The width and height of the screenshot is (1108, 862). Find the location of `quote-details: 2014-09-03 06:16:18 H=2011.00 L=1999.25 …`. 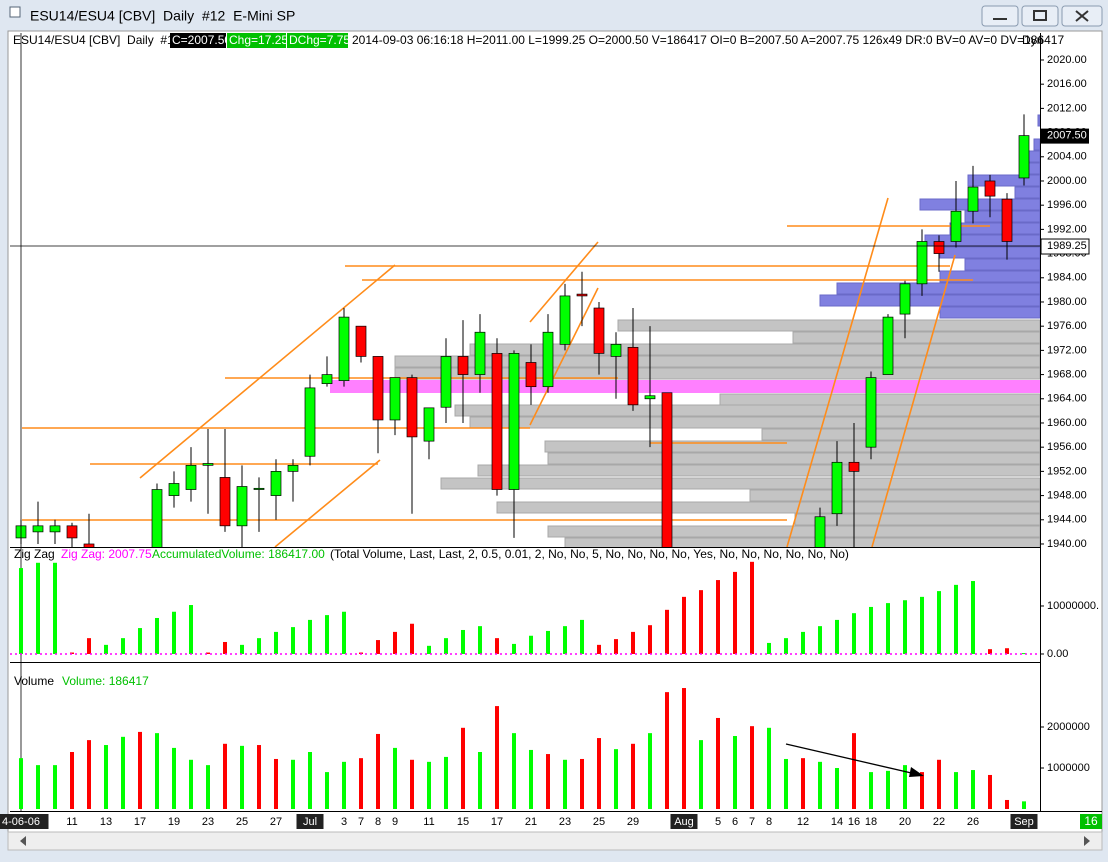

quote-details: 2014-09-03 06:16:18 H=2011.00 L=1999.25 … is located at coordinates (708, 40).